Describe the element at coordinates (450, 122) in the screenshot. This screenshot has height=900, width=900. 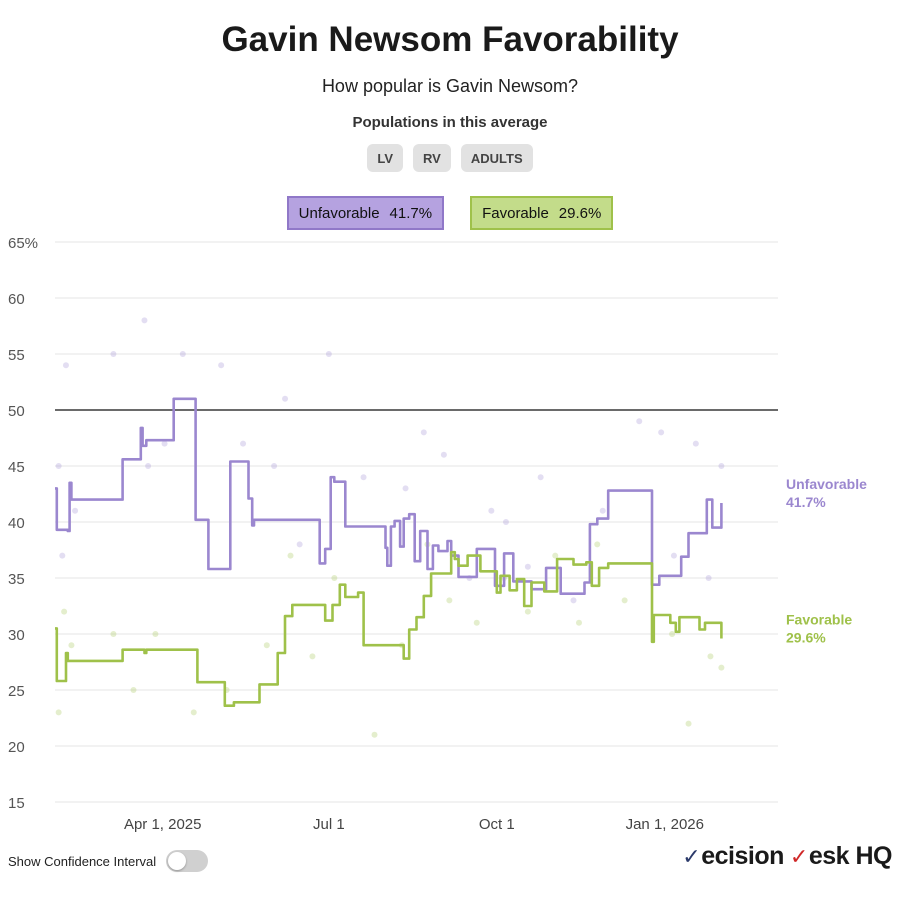
I see `populations-label: Populations in this average` at that location.